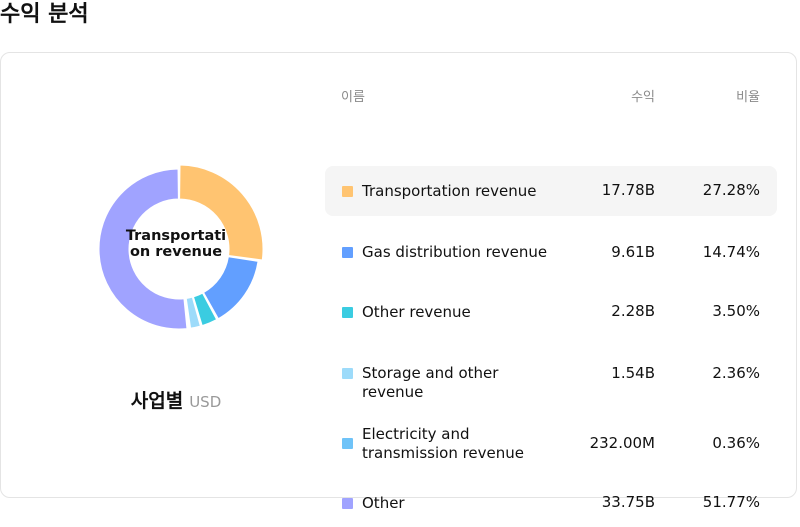  What do you see at coordinates (628, 502) in the screenshot?
I see `row-revenue: 33.75B` at bounding box center [628, 502].